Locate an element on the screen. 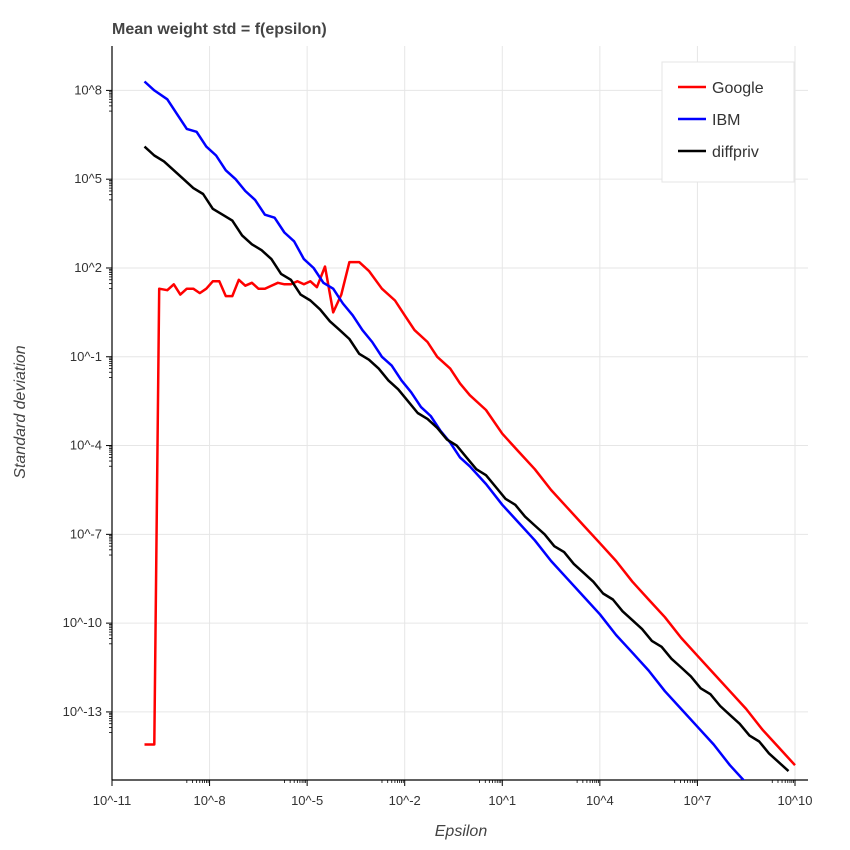 The height and width of the screenshot is (850, 850). legend: Google IBM diffpriv is located at coordinates (728, 122).